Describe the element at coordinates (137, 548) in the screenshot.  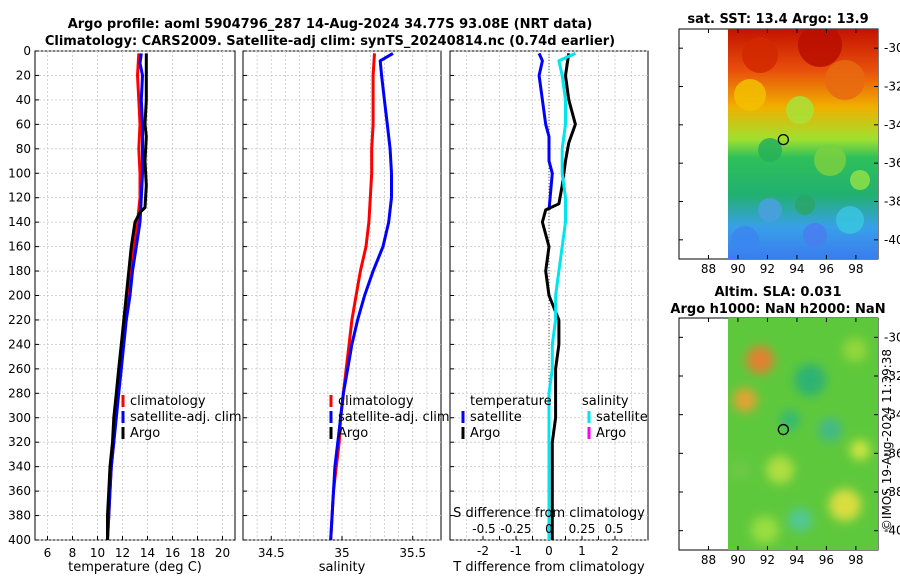
I see `temperature-tick-labels: 6 8 10 12 14 16 18 20` at that location.